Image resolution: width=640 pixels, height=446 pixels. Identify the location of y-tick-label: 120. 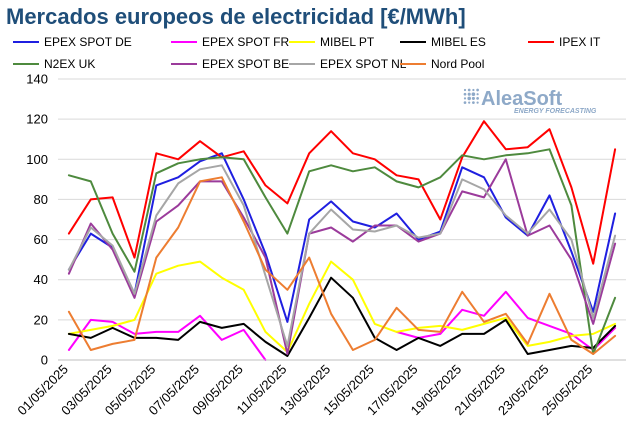
(37, 119).